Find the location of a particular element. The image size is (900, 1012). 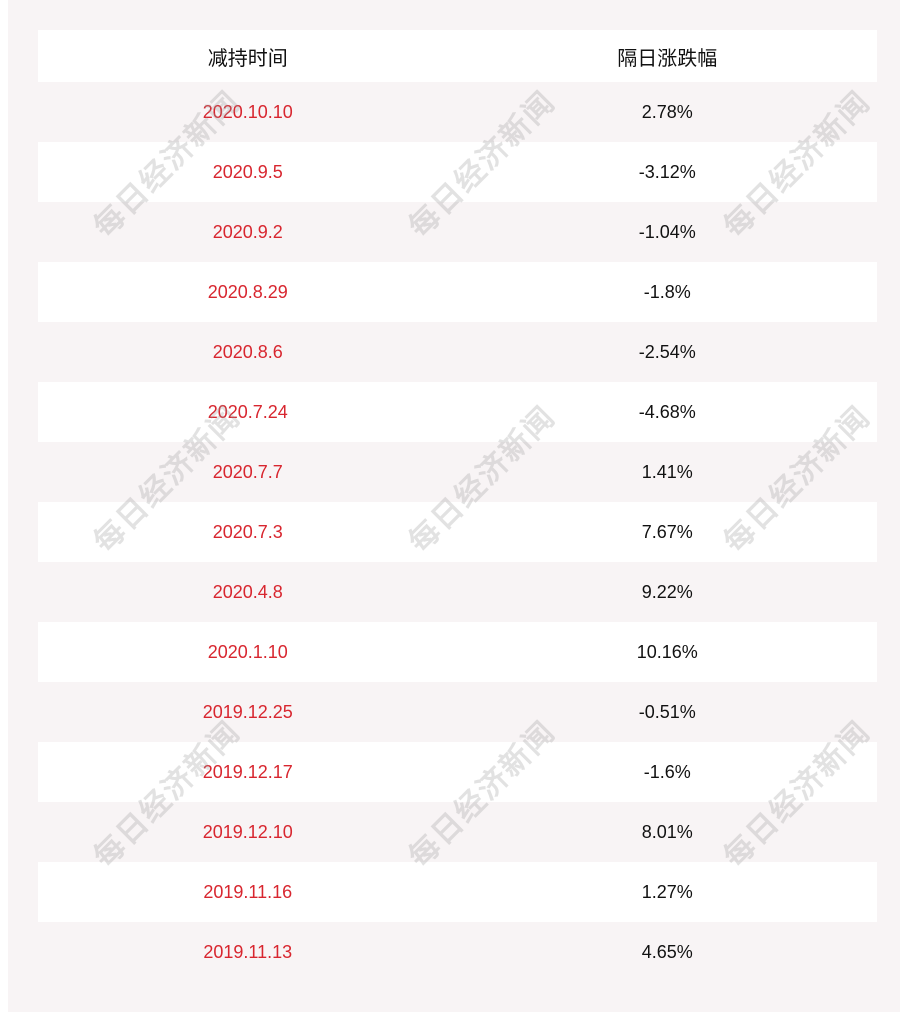

table-header: 减持时间 隔日涨跌幅 is located at coordinates (457, 56).